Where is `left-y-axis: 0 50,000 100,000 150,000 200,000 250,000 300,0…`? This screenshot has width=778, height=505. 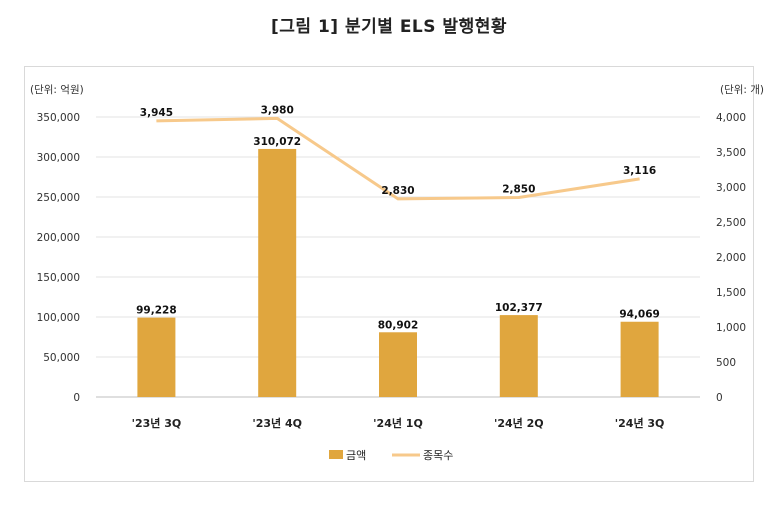 left-y-axis: 0 50,000 100,000 150,000 200,000 250,000 300,0… is located at coordinates (57, 243).